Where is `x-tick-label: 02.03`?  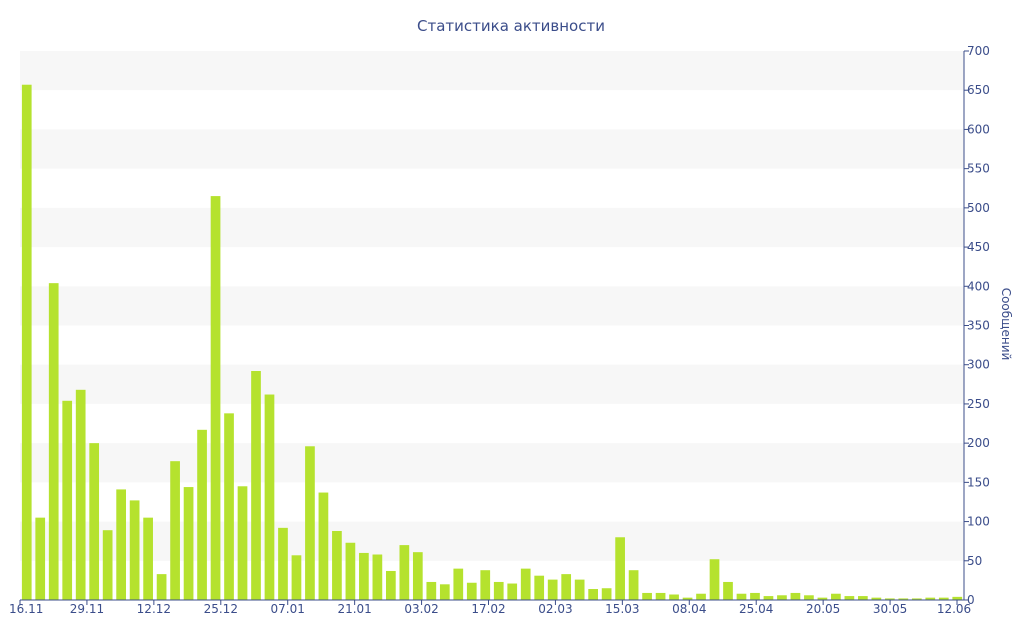
x-tick-label: 02.03 is located at coordinates (555, 609).